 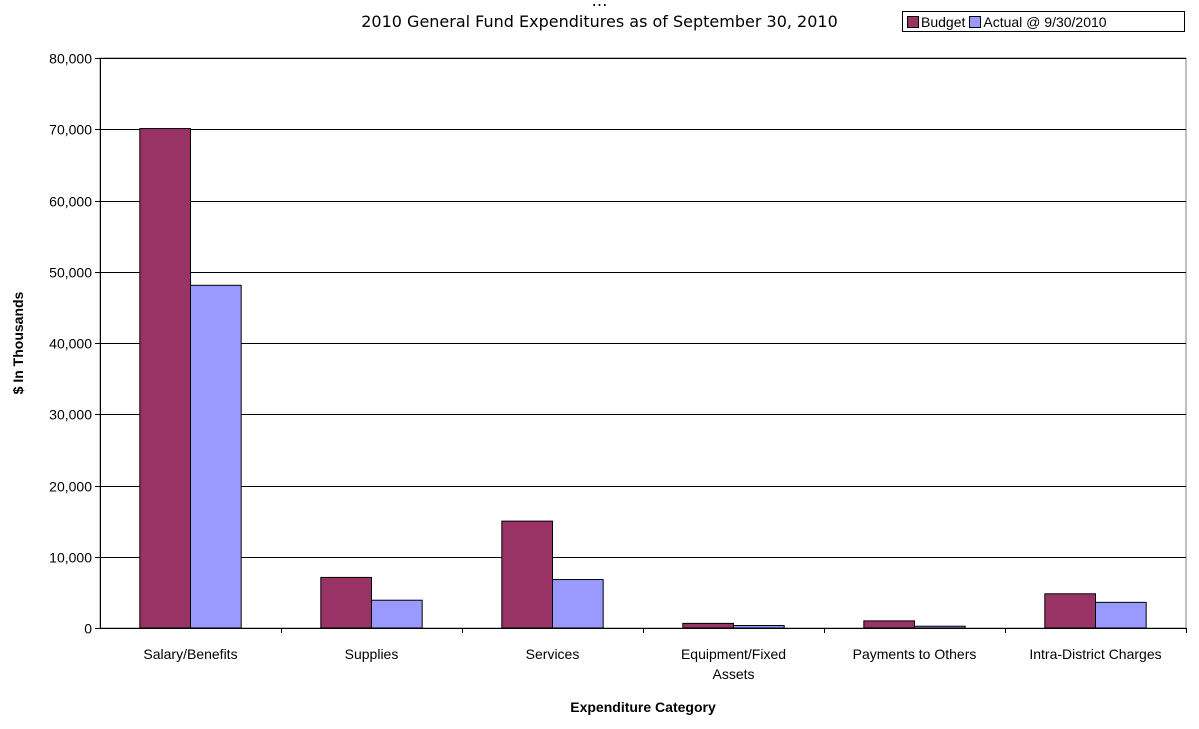 What do you see at coordinates (70, 202) in the screenshot?
I see `y-tick-label: 60,000` at bounding box center [70, 202].